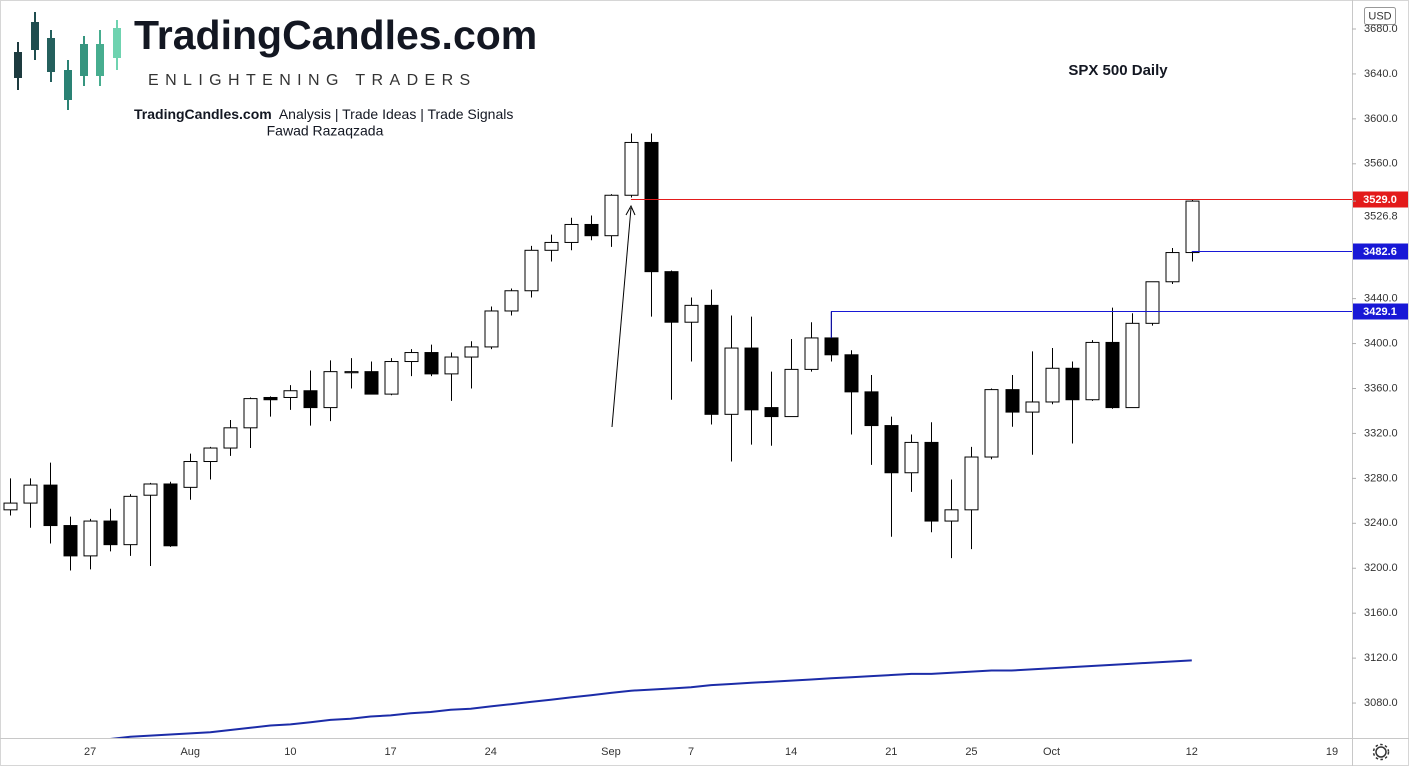 The image size is (1409, 766). Describe the element at coordinates (1381, 433) in the screenshot. I see `y-tick-label: 3320.0` at that location.